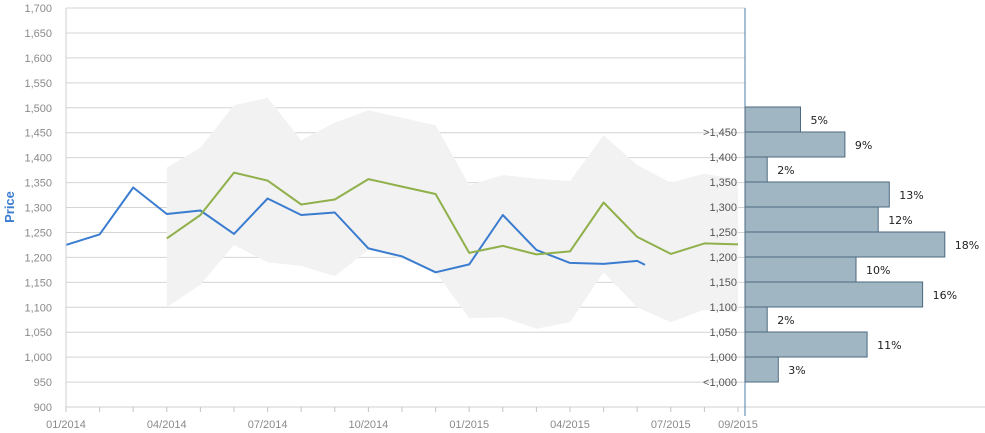 The width and height of the screenshot is (985, 433). Describe the element at coordinates (43, 383) in the screenshot. I see `y-tick-label: 950` at that location.